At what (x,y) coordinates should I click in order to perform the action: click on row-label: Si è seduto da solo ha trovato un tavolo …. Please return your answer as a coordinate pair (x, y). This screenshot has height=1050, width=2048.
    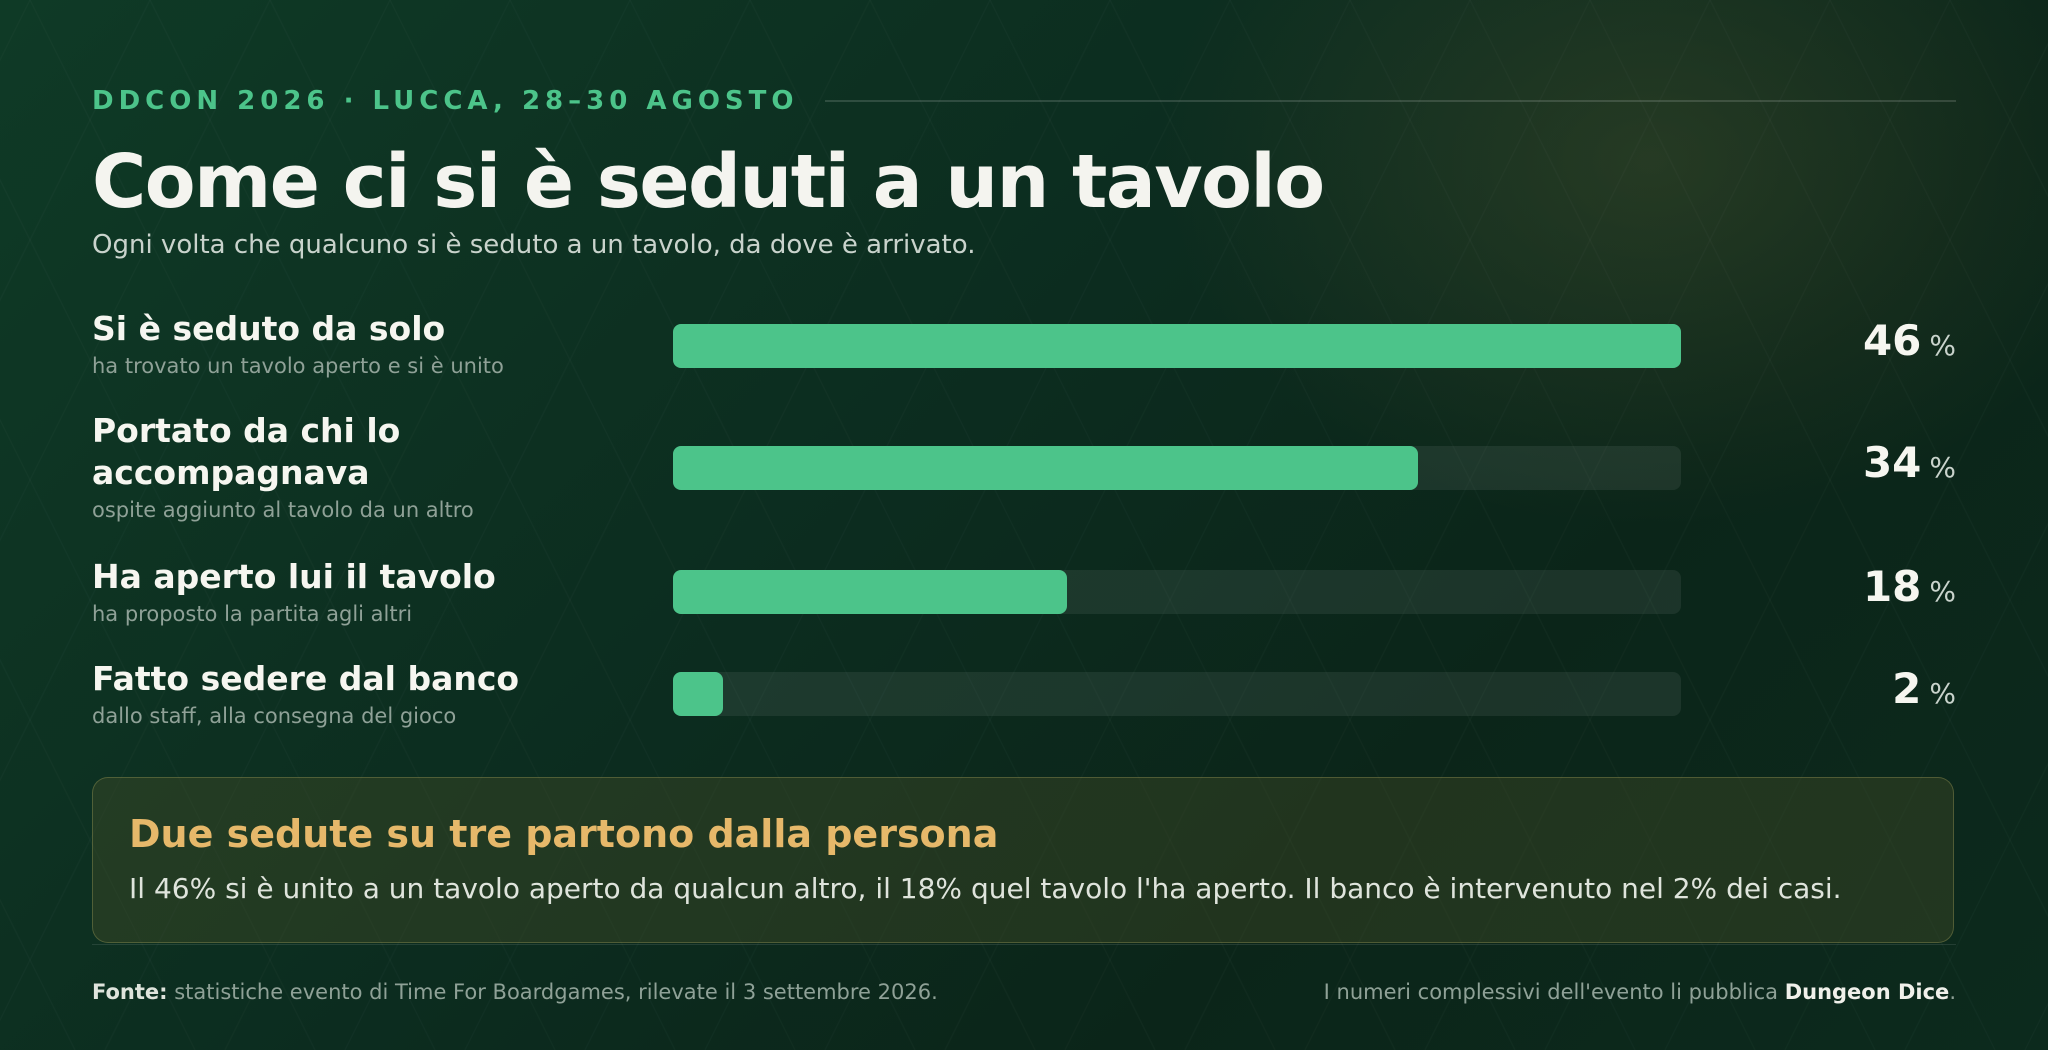
    Looking at the image, I should click on (352, 344).